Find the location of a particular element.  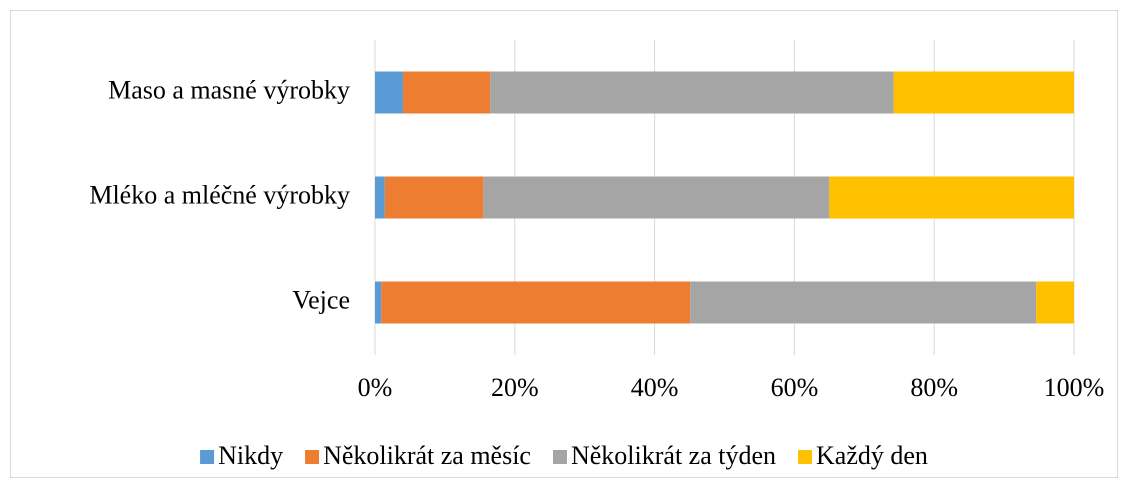

x-tick-label: 20% is located at coordinates (515, 387).